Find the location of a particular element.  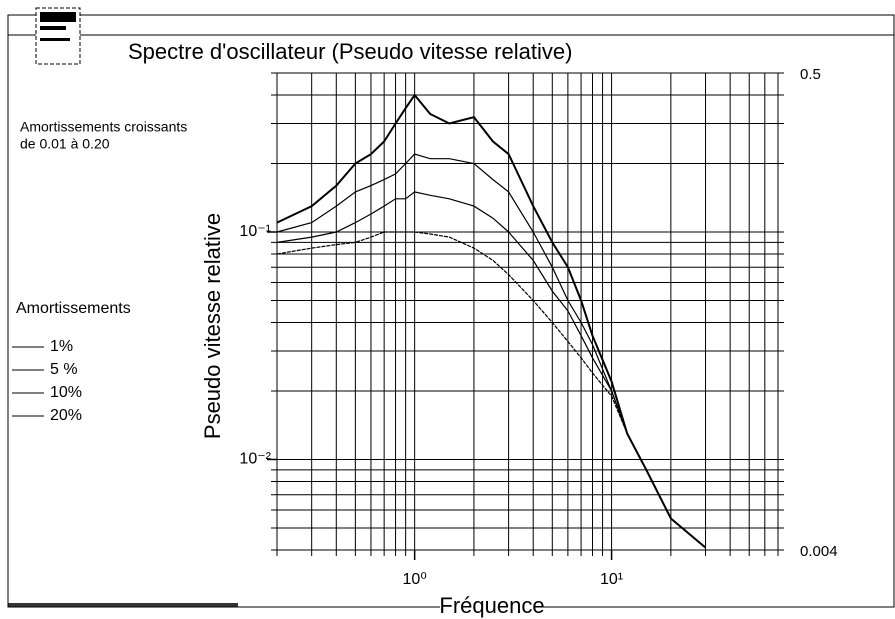

x-label-backdrop is located at coordinates (489, 605).